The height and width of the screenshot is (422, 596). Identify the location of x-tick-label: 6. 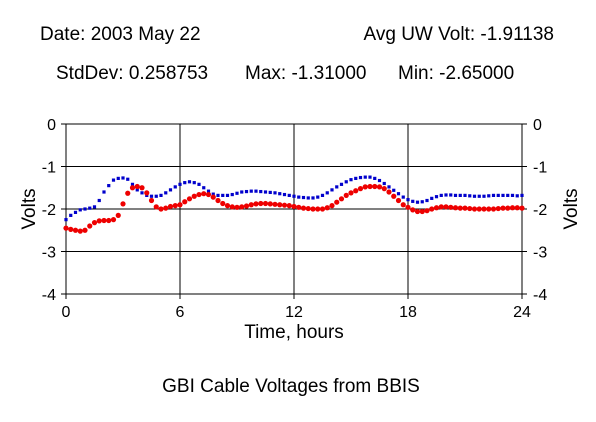
(180, 312).